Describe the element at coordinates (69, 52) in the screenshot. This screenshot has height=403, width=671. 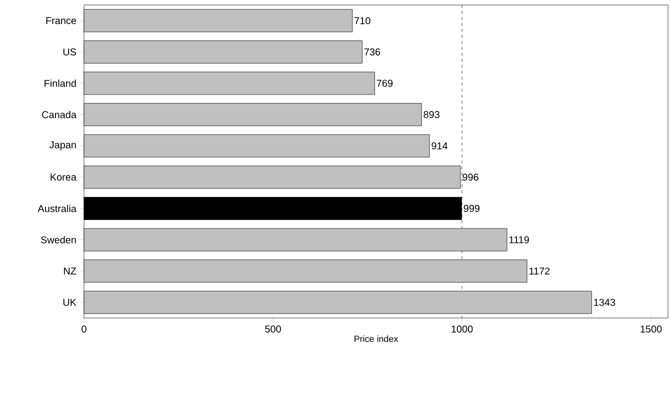
I see `y-tick-label: US` at that location.